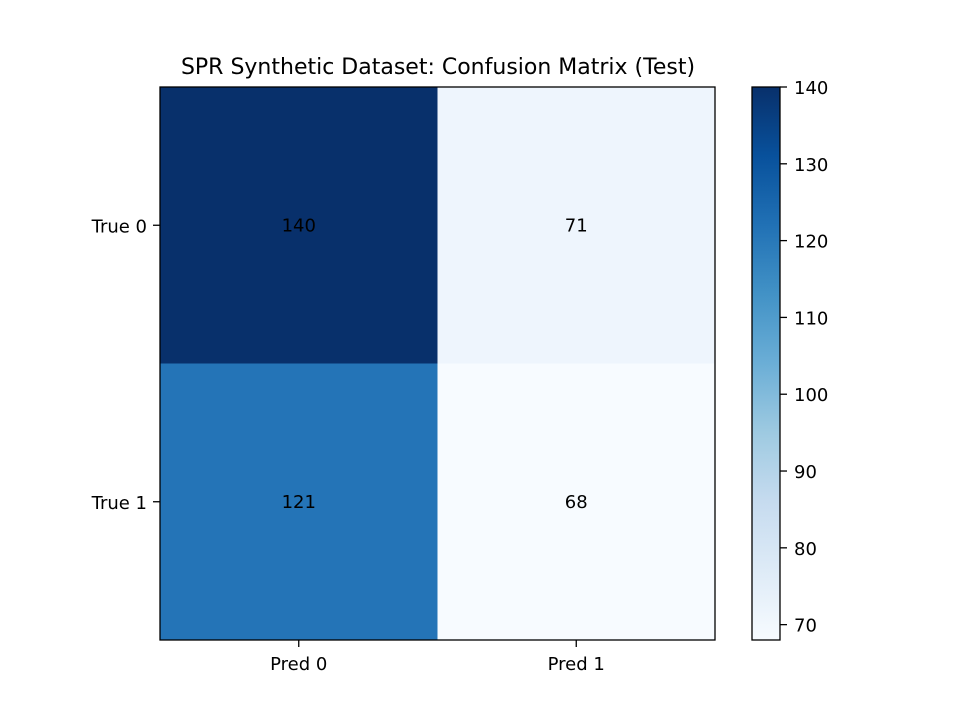 The image size is (960, 720). Describe the element at coordinates (119, 226) in the screenshot. I see `y-tick-label: True 0` at that location.